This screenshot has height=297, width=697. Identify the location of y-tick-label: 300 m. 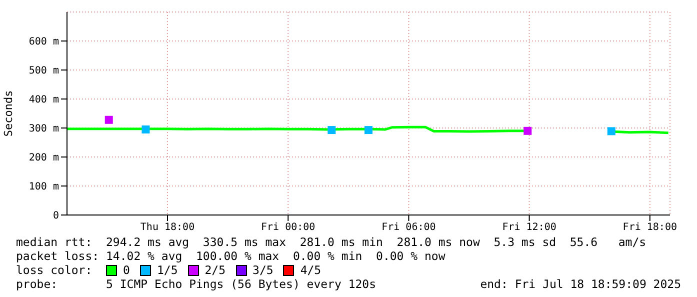
(43, 129).